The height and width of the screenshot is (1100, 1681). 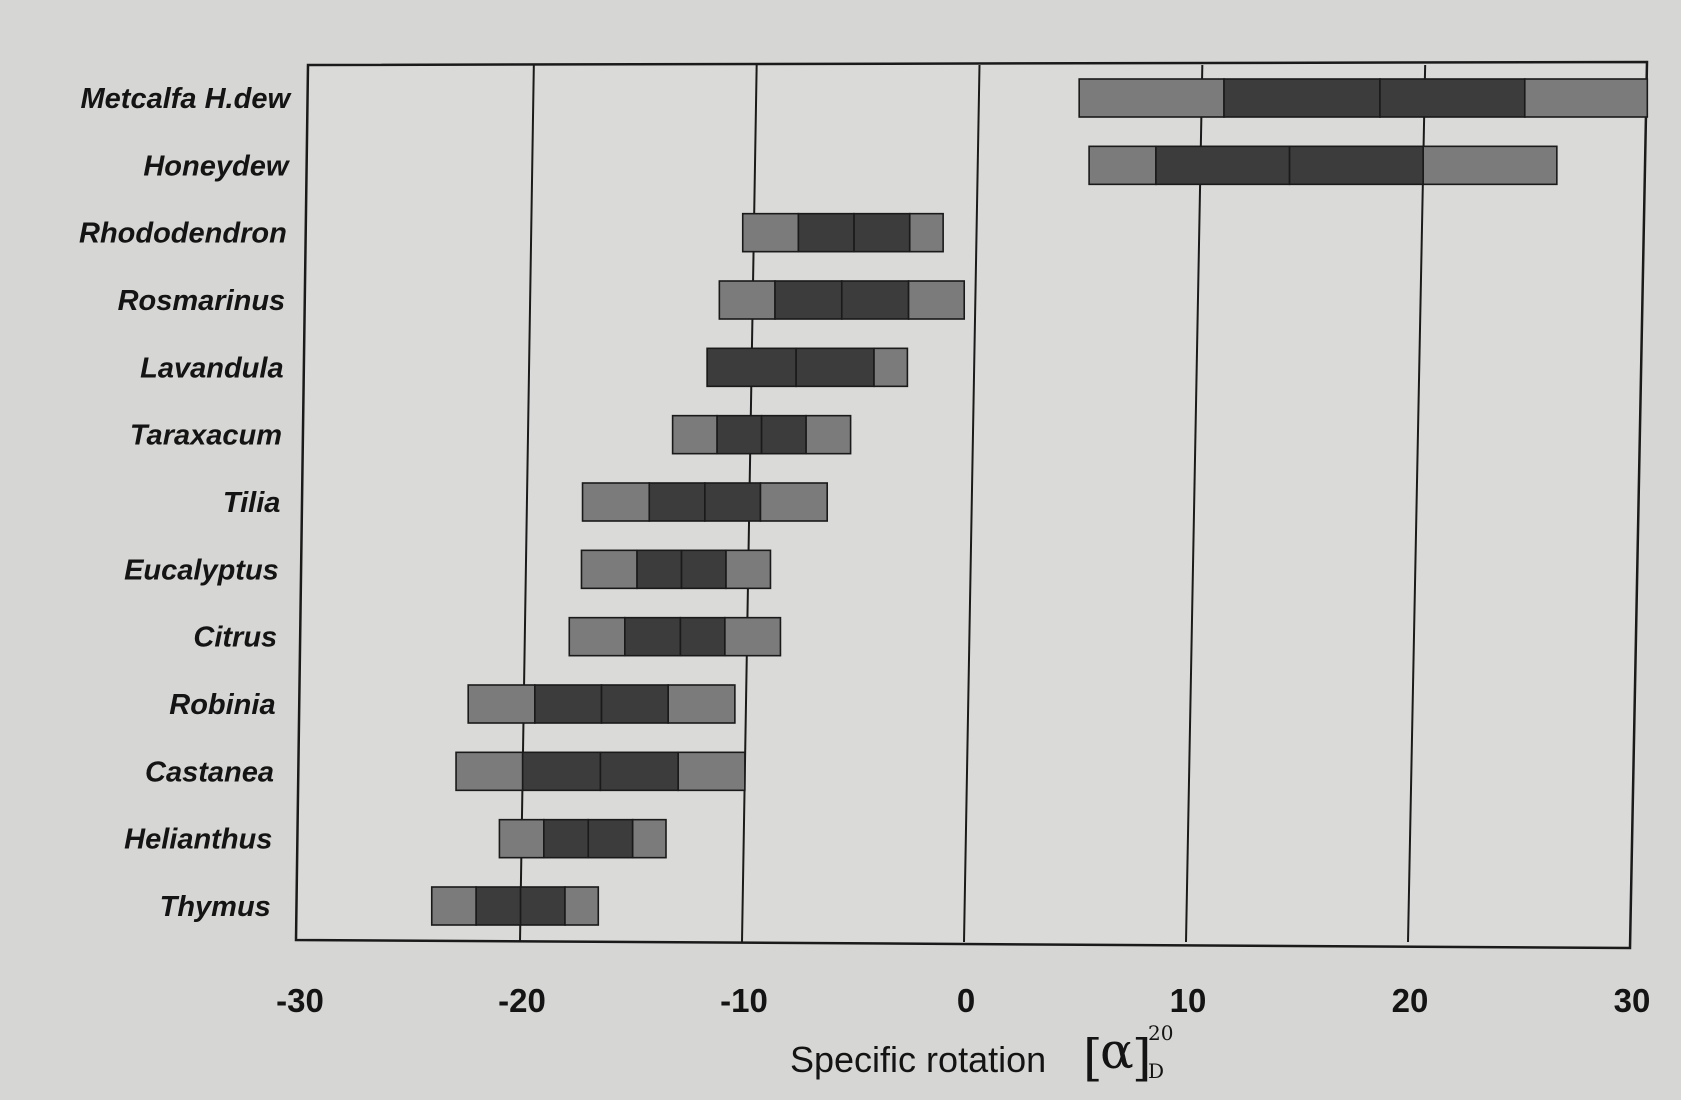 What do you see at coordinates (918, 1059) in the screenshot?
I see `x-axis-title: Specific rotation` at bounding box center [918, 1059].